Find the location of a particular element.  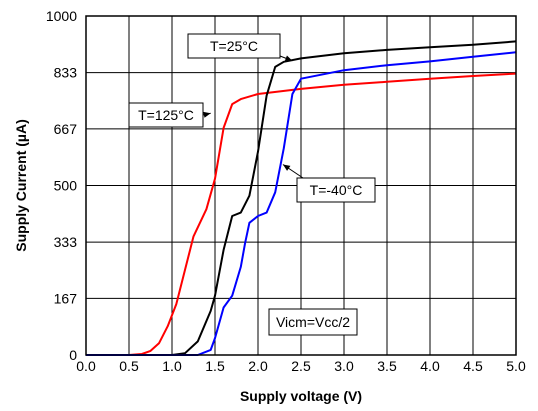

annotation-25c: T=25°C is located at coordinates (240, 47).